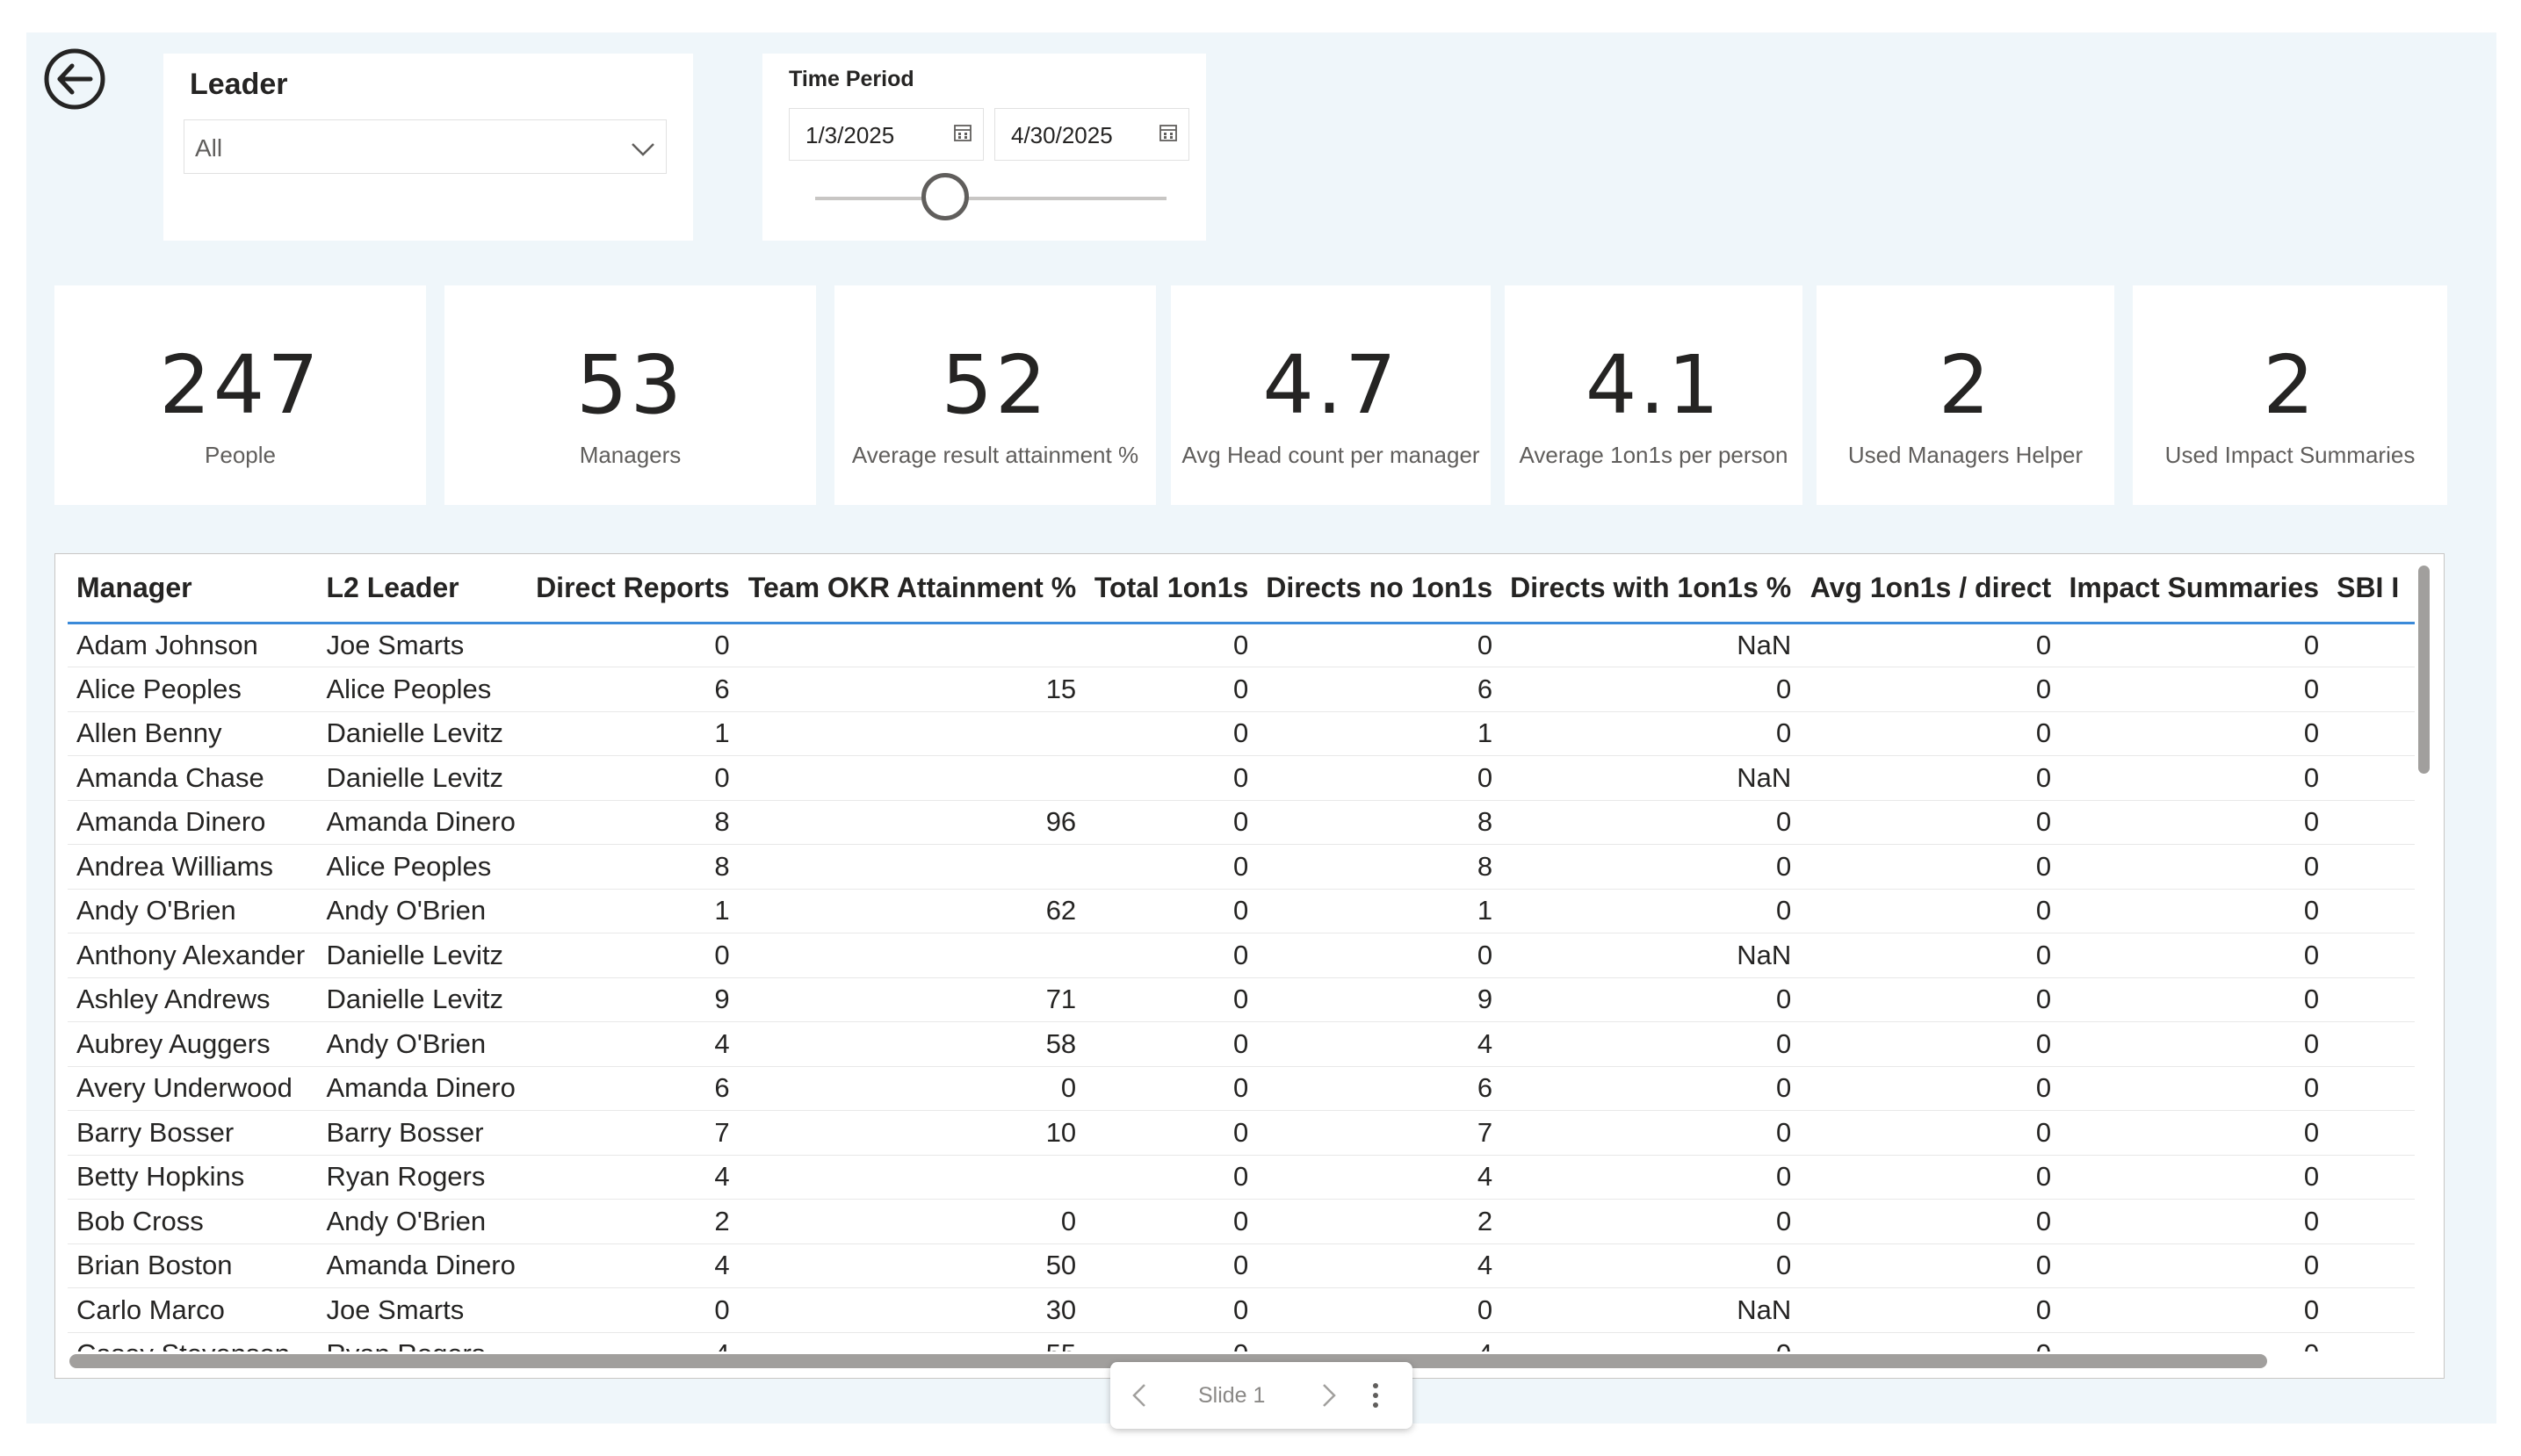  Describe the element at coordinates (1379, 589) in the screenshot. I see `column-header: Directs no 1on1s` at that location.